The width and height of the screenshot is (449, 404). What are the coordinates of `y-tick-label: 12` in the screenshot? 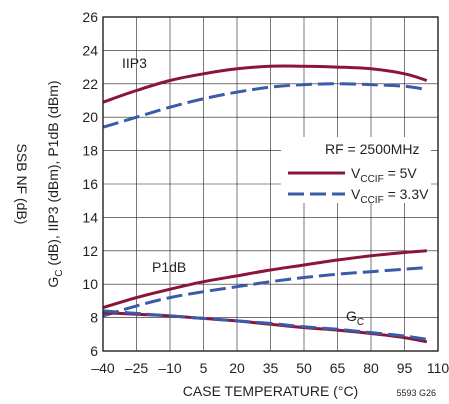 It's located at (90, 251).